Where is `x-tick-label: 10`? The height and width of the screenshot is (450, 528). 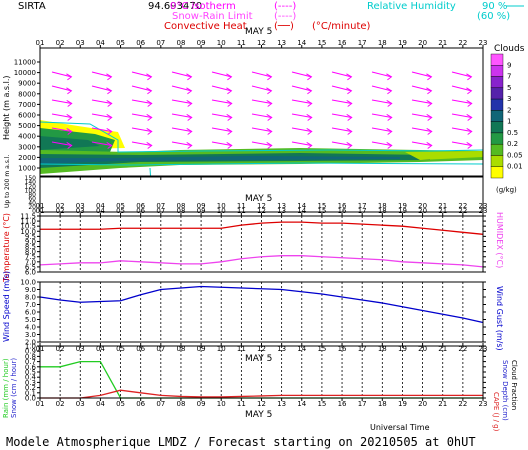 x-tick-label: 10 is located at coordinates (221, 43).